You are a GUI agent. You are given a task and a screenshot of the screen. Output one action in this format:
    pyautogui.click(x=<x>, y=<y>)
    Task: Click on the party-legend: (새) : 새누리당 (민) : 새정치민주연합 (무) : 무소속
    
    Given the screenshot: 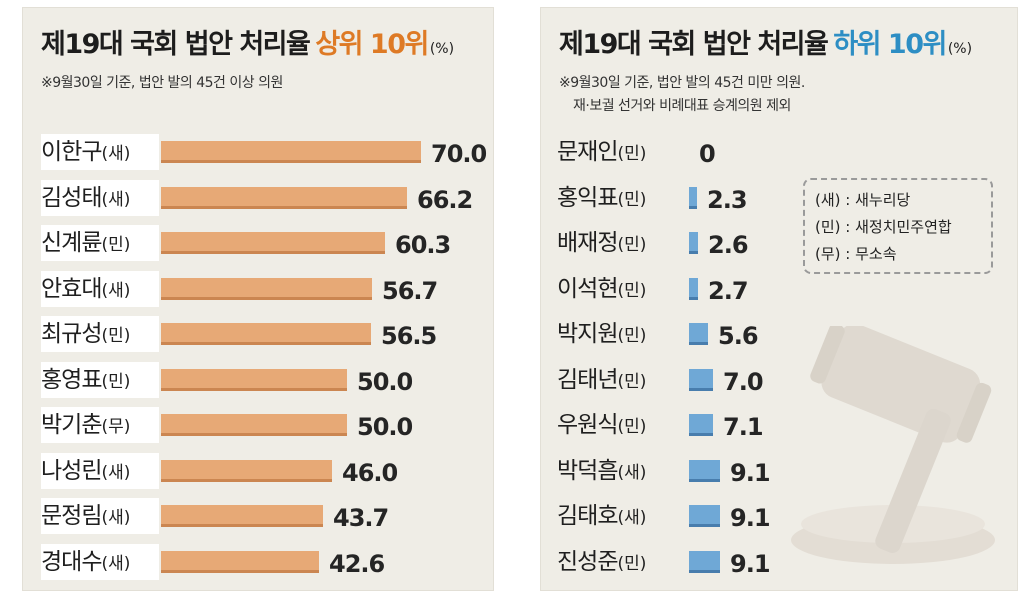 What is the action you would take?
    pyautogui.click(x=898, y=226)
    